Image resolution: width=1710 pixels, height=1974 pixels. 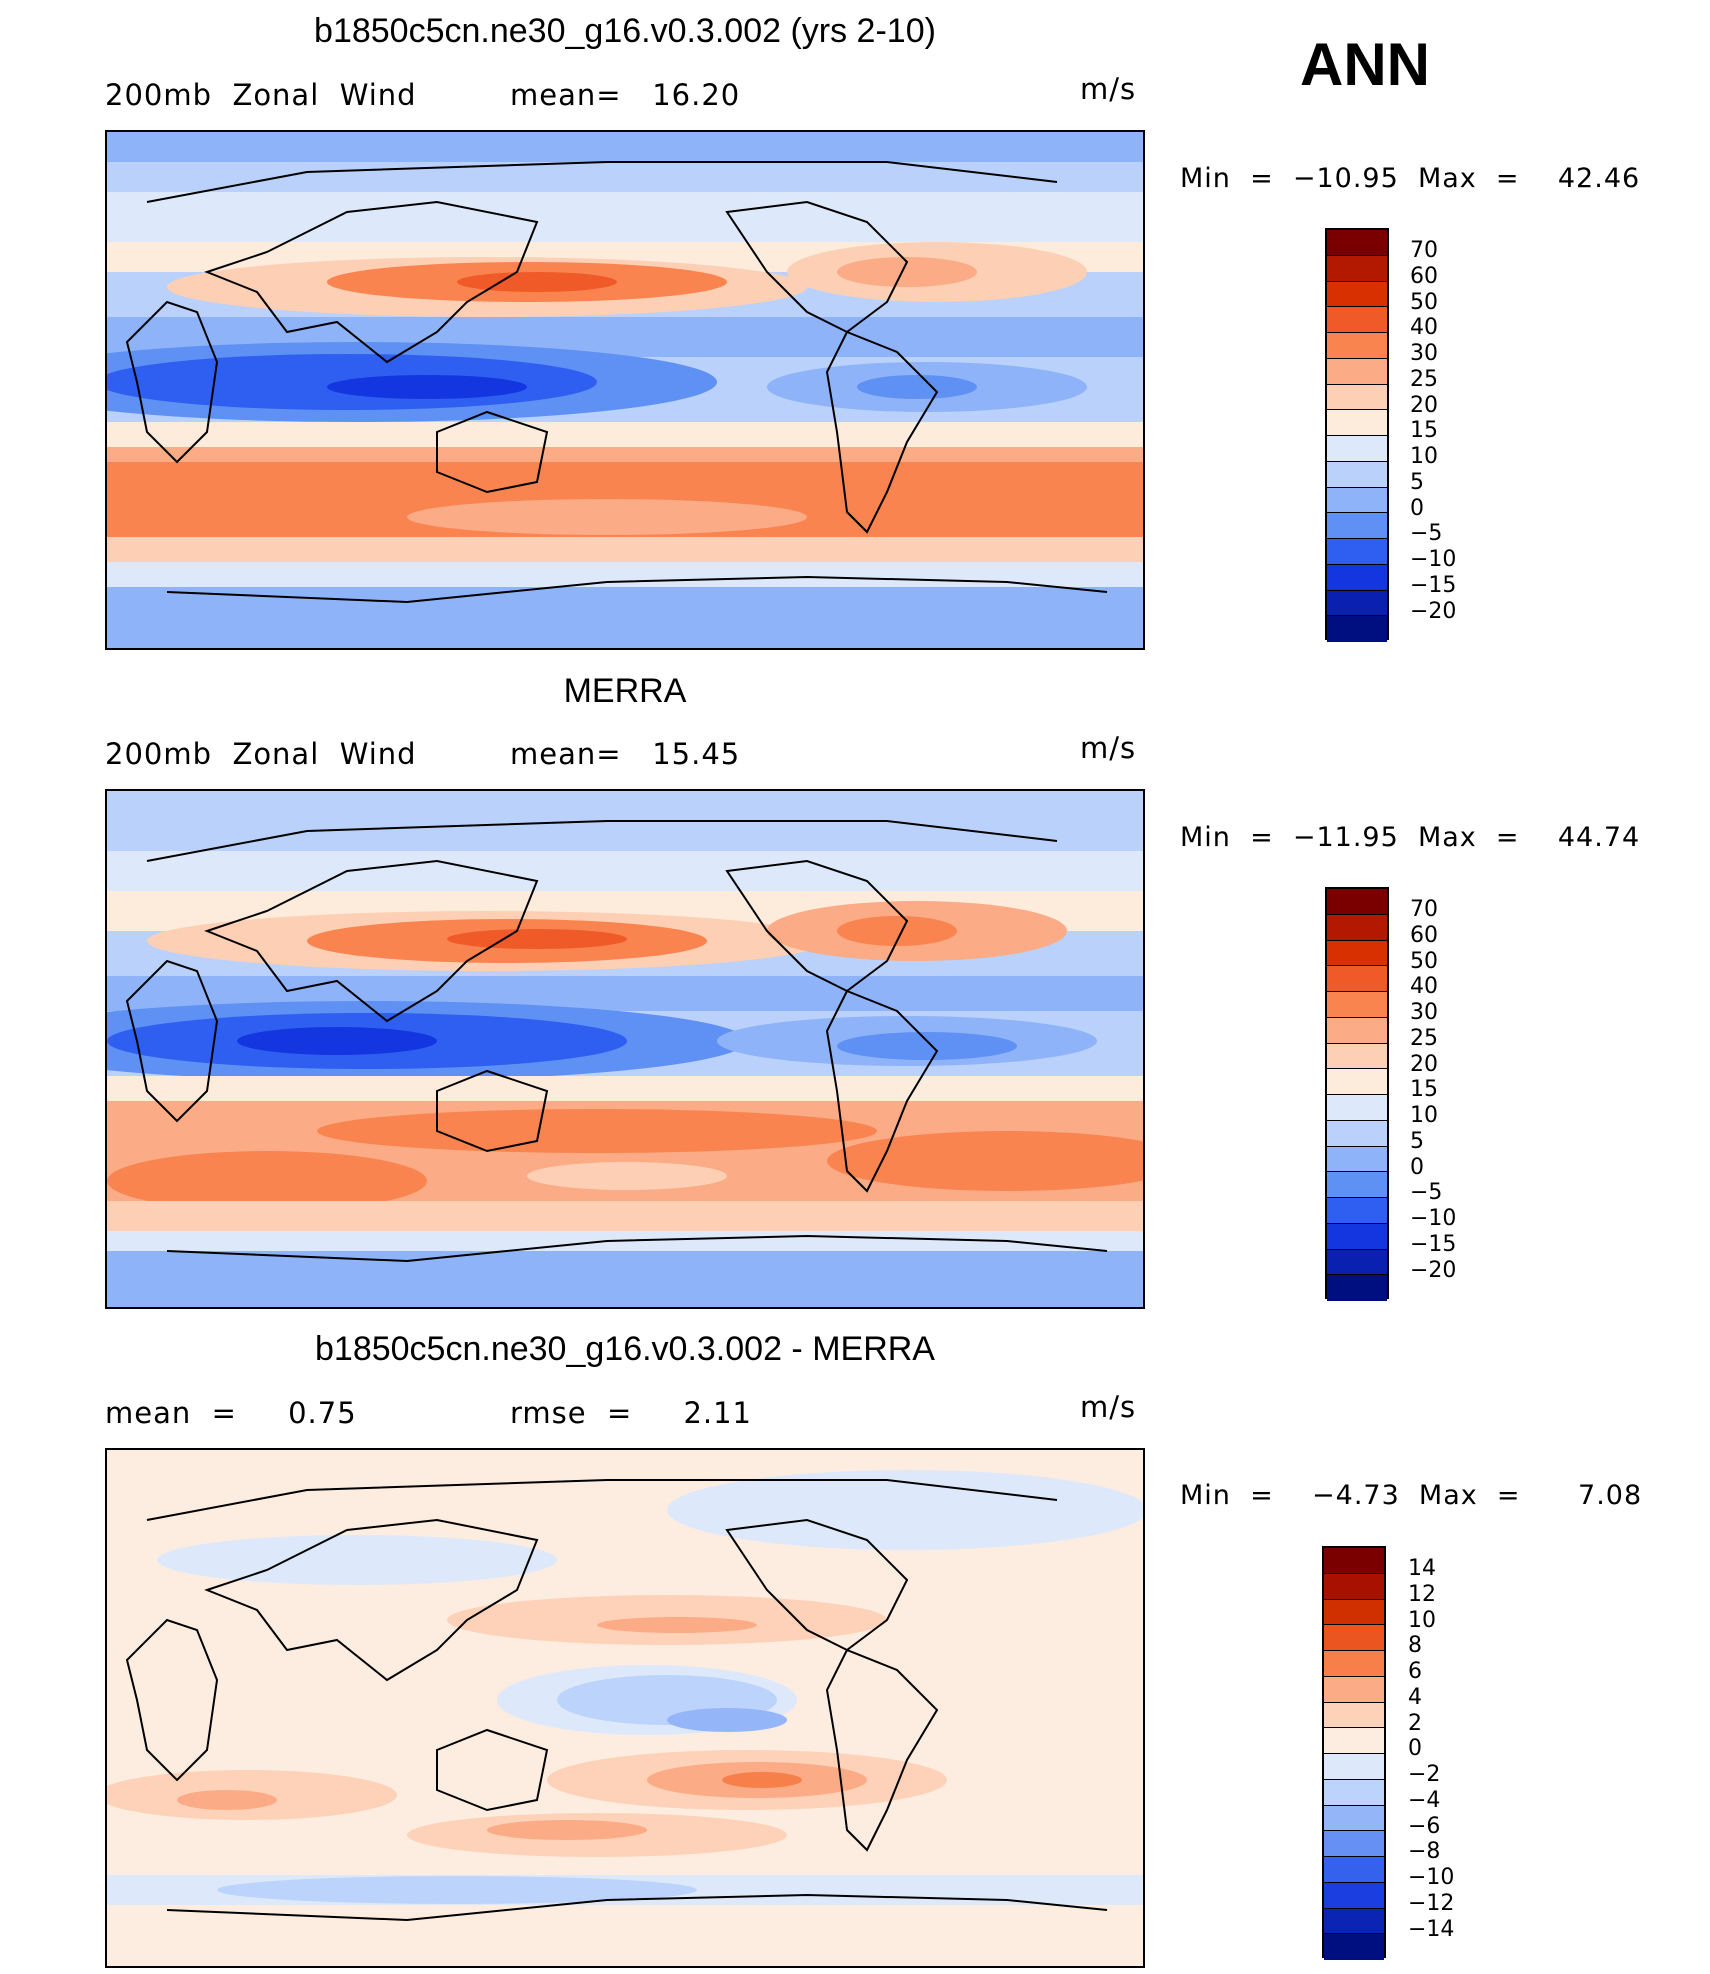 I want to click on panel3-title: b1850c5cn.ne30_g16.v0.3.002 - MERRA, so click(x=625, y=1349).